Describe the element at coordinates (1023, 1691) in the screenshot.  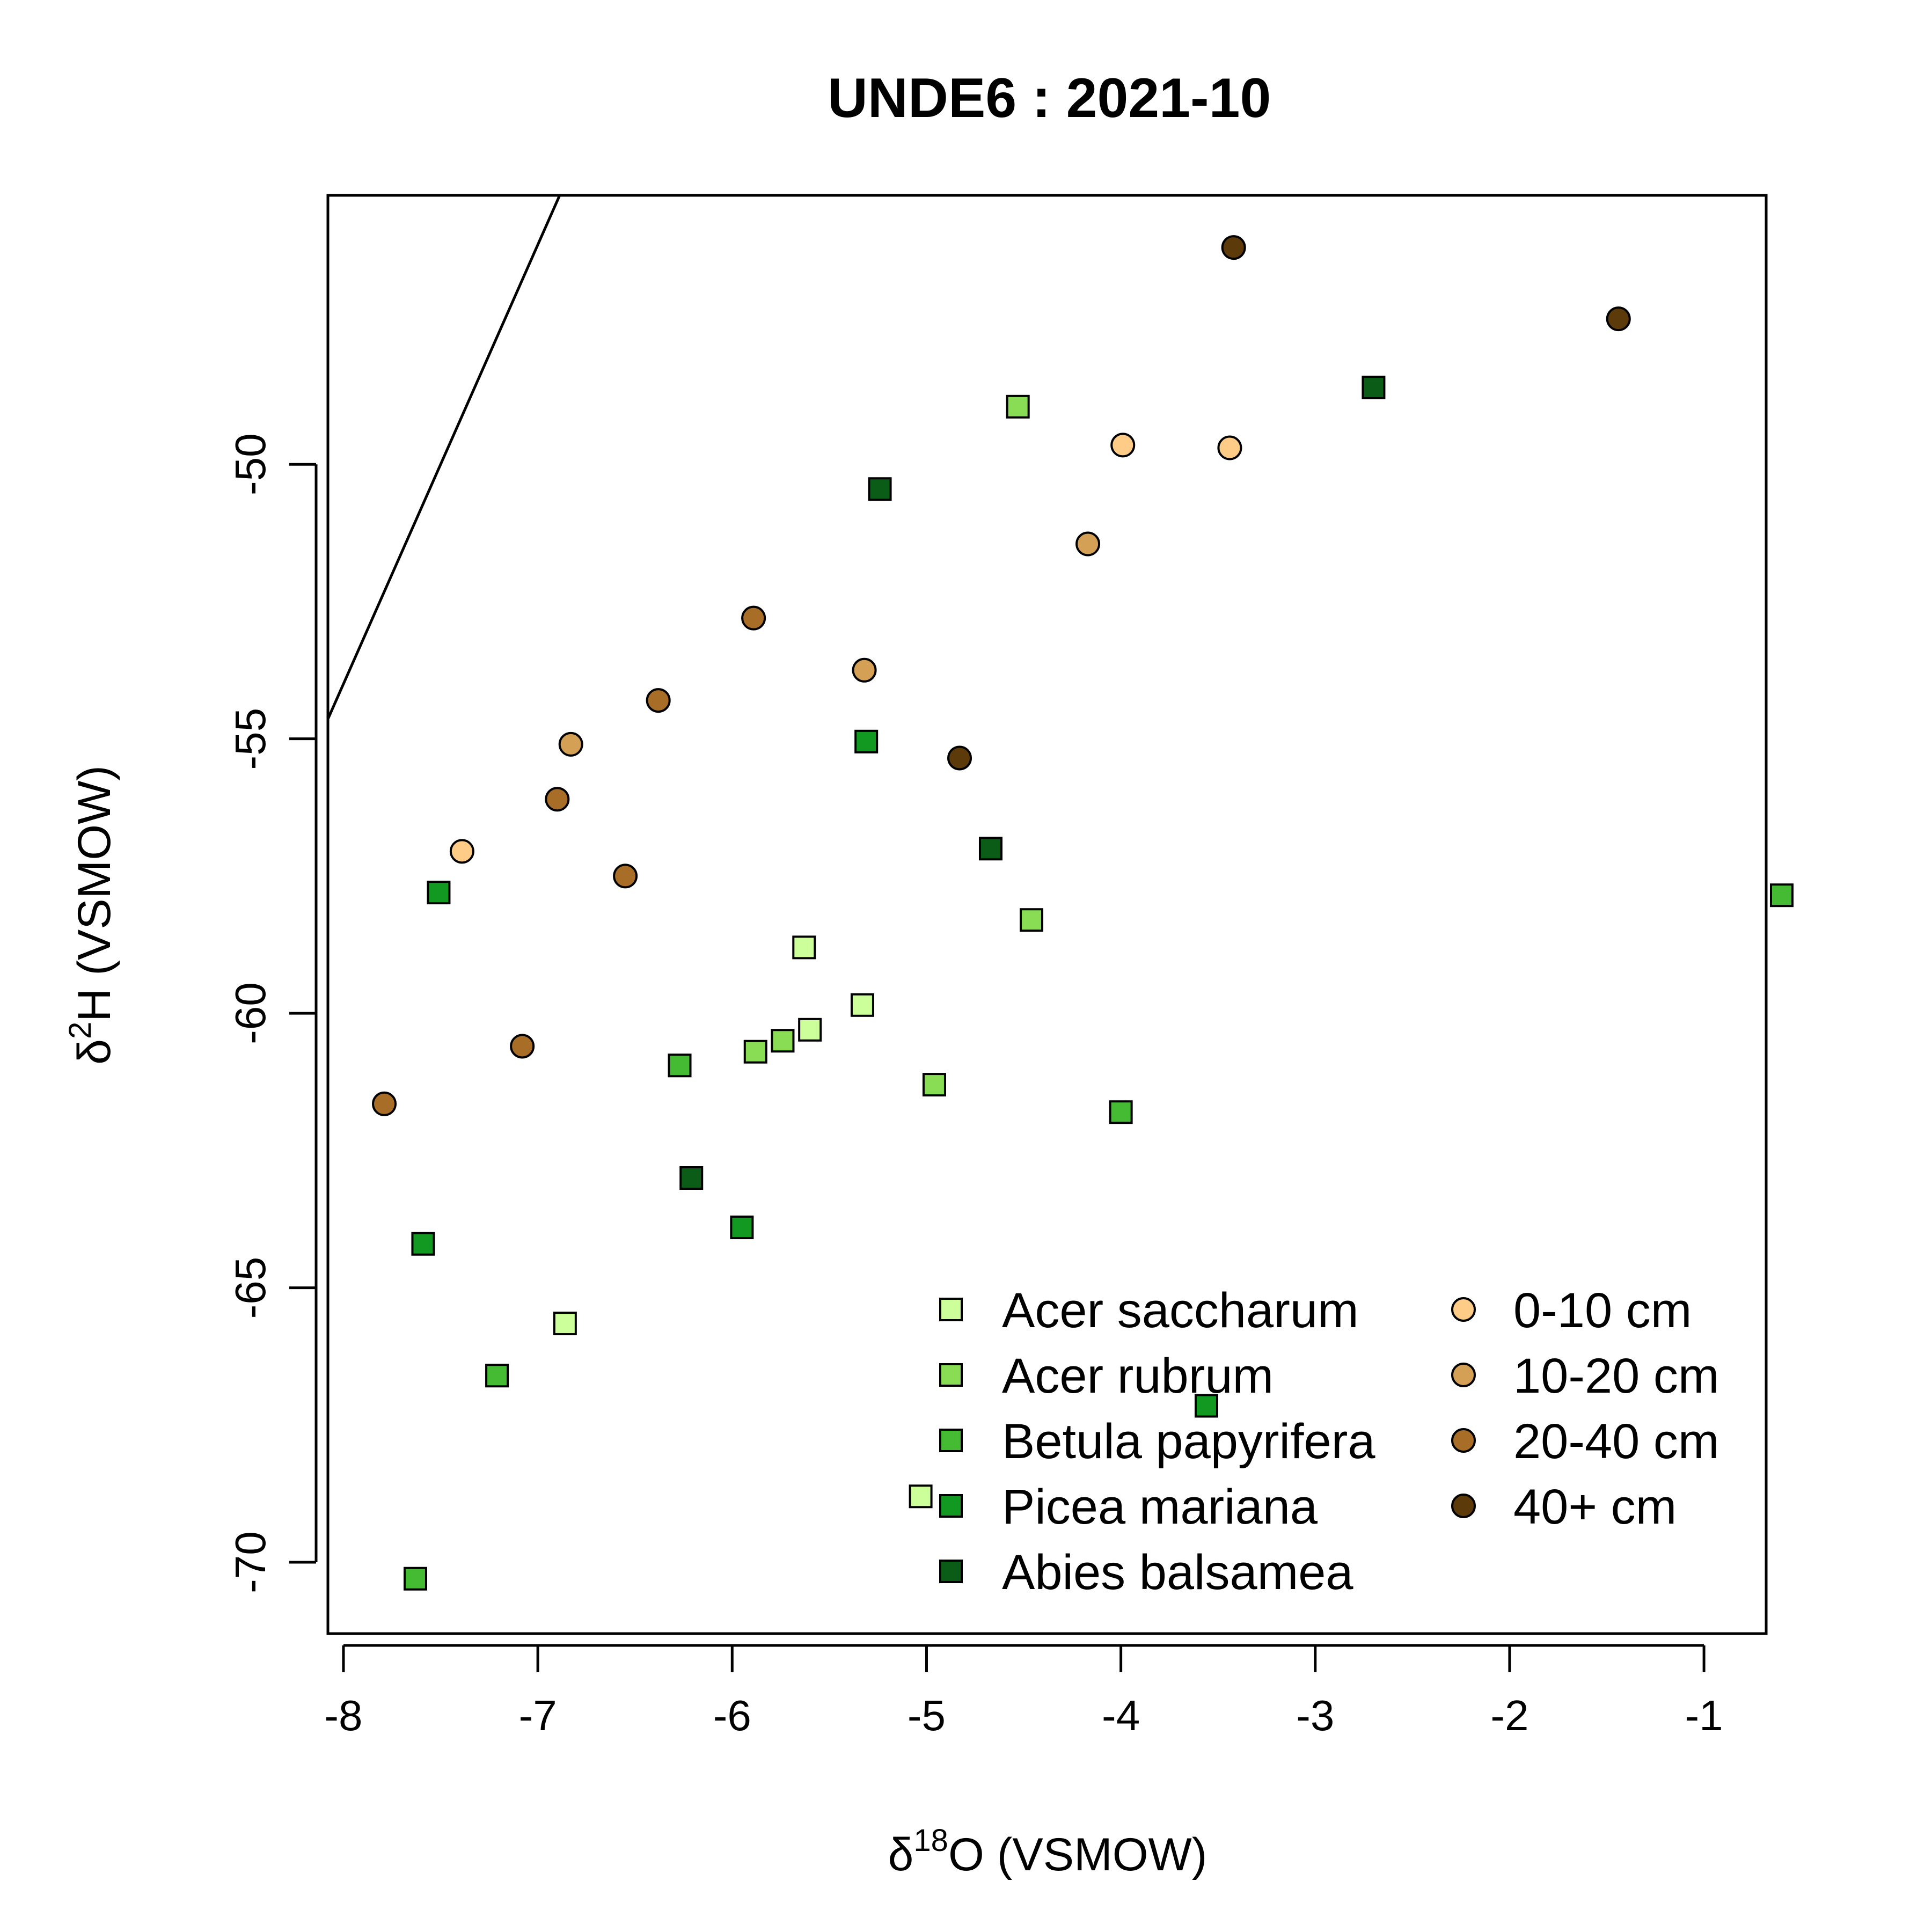
I see `x-axis: -8 -7 -6 -5 -4 -3 -2 -1` at that location.